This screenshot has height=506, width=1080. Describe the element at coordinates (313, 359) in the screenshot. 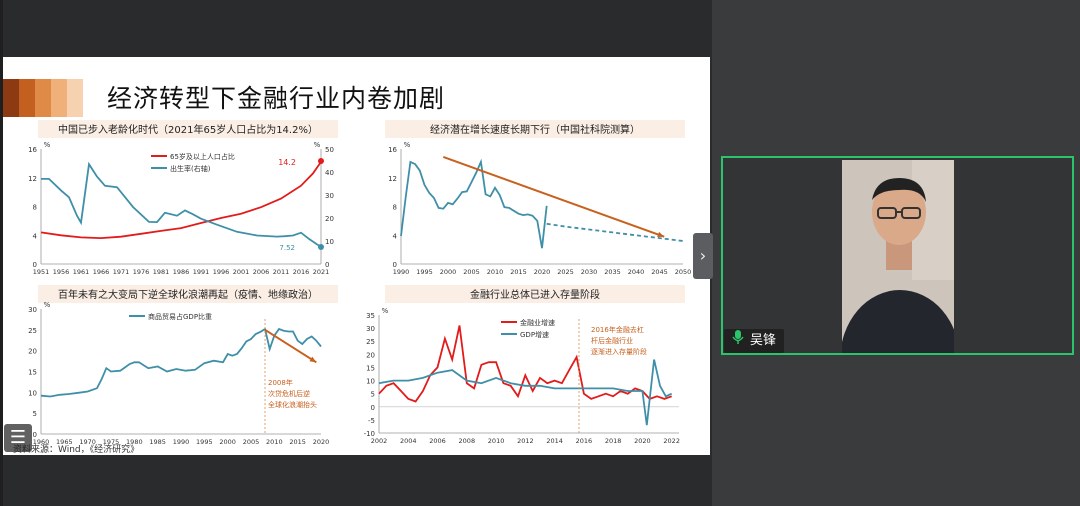

I see `trend-arrow-head` at that location.